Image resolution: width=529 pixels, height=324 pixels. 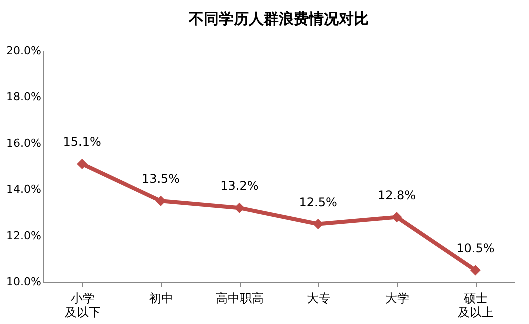 I want to click on data-label: 12.5%, so click(x=318, y=202).